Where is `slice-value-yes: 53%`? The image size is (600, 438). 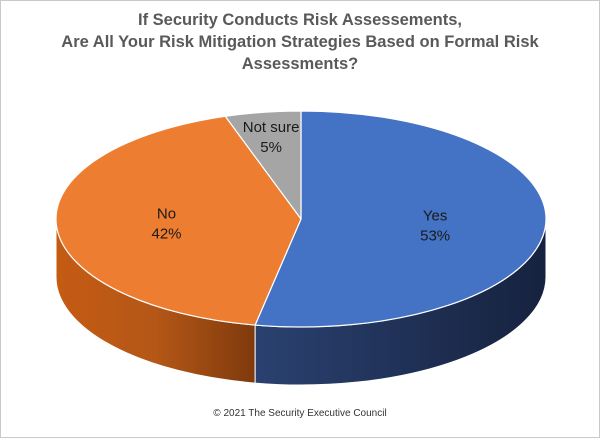 slice-value-yes: 53% is located at coordinates (435, 236).